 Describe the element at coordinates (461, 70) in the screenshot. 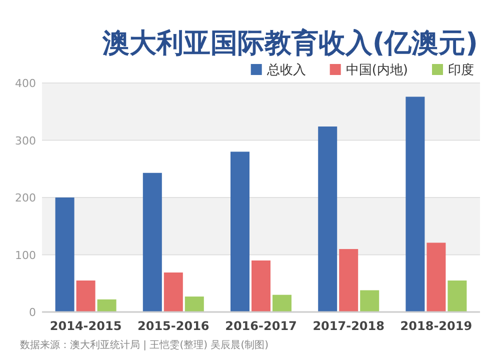

I see `legend-label: 印度` at that location.